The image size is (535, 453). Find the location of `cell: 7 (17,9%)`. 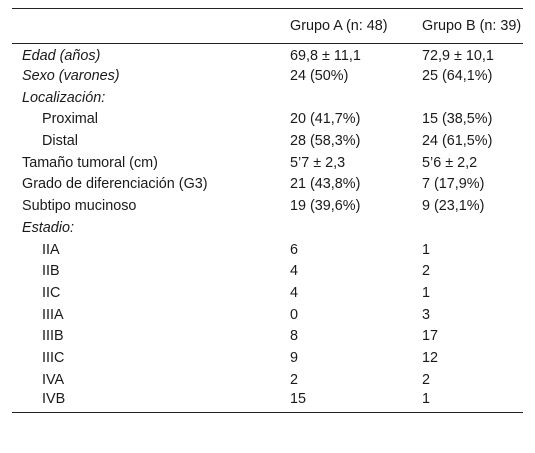

cell: 7 (17,9%) is located at coordinates (453, 184).